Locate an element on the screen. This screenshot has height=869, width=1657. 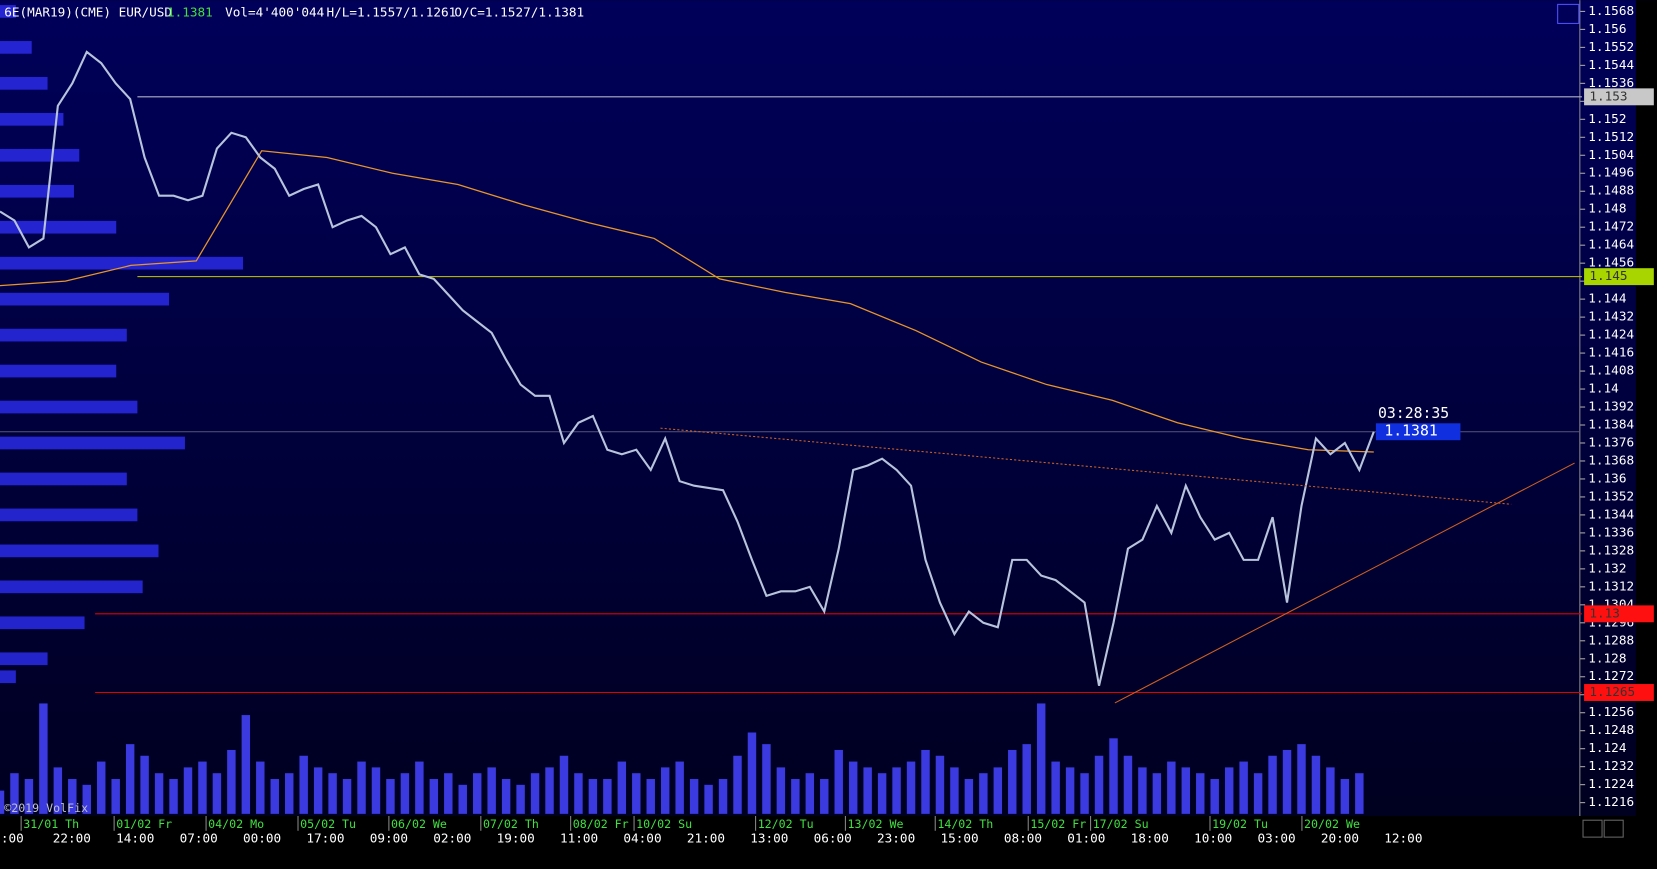
x-time-label: 08:00 is located at coordinates (1023, 838).